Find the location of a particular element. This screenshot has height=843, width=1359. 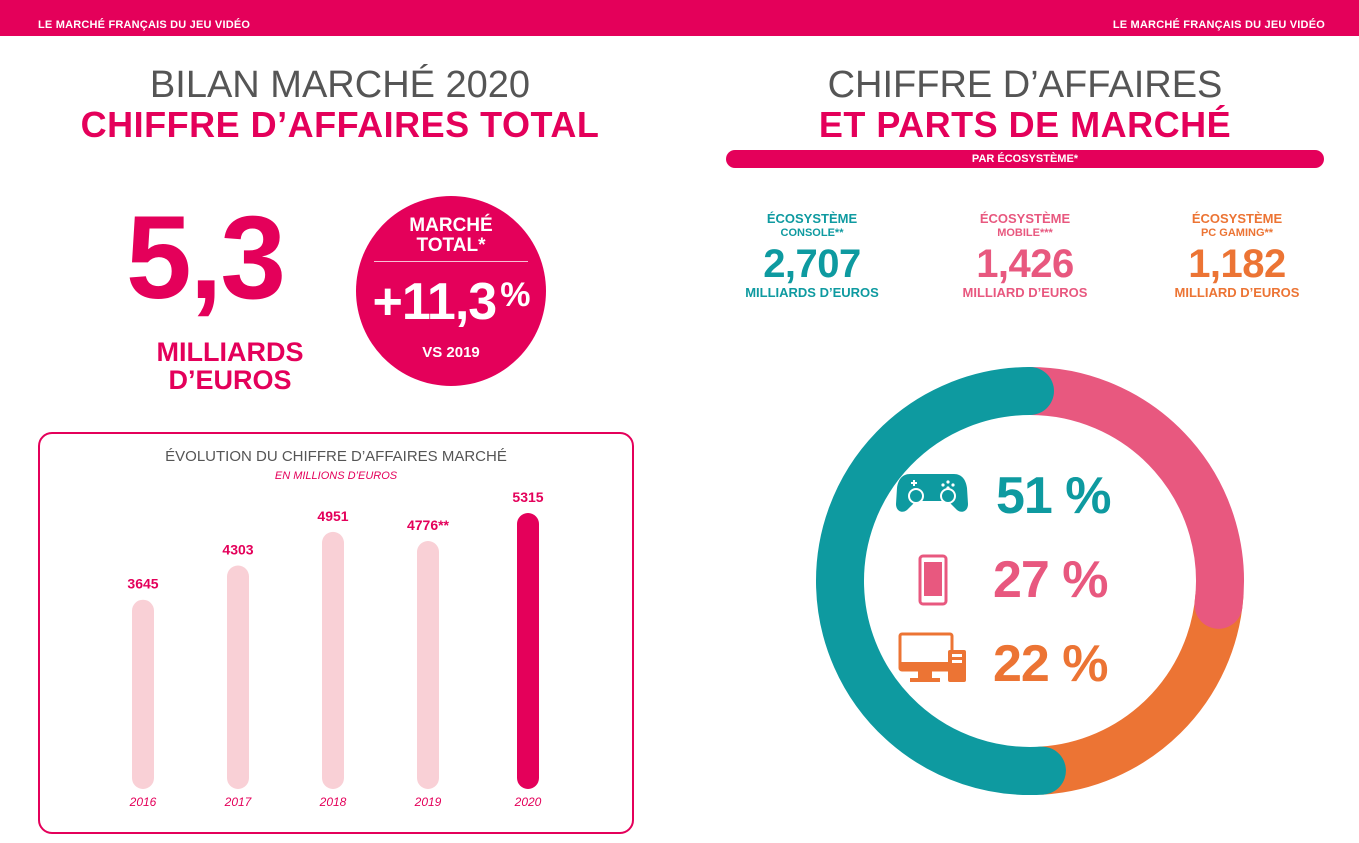

growth-vs-label: VS 2019 is located at coordinates (451, 352).